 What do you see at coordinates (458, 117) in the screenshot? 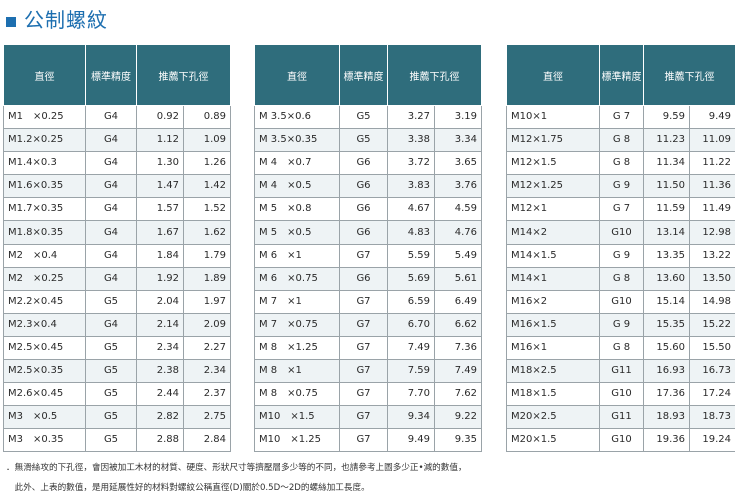
I see `drill-max-cell: 3.19` at bounding box center [458, 117].